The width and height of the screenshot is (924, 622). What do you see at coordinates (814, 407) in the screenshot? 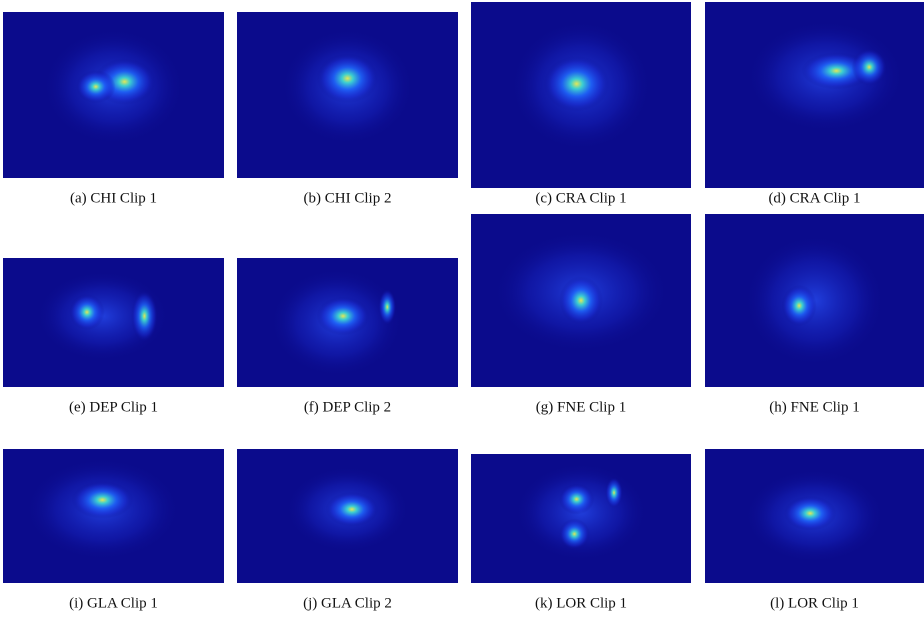
I see `caption: (h) FNE Clip 1` at bounding box center [814, 407].